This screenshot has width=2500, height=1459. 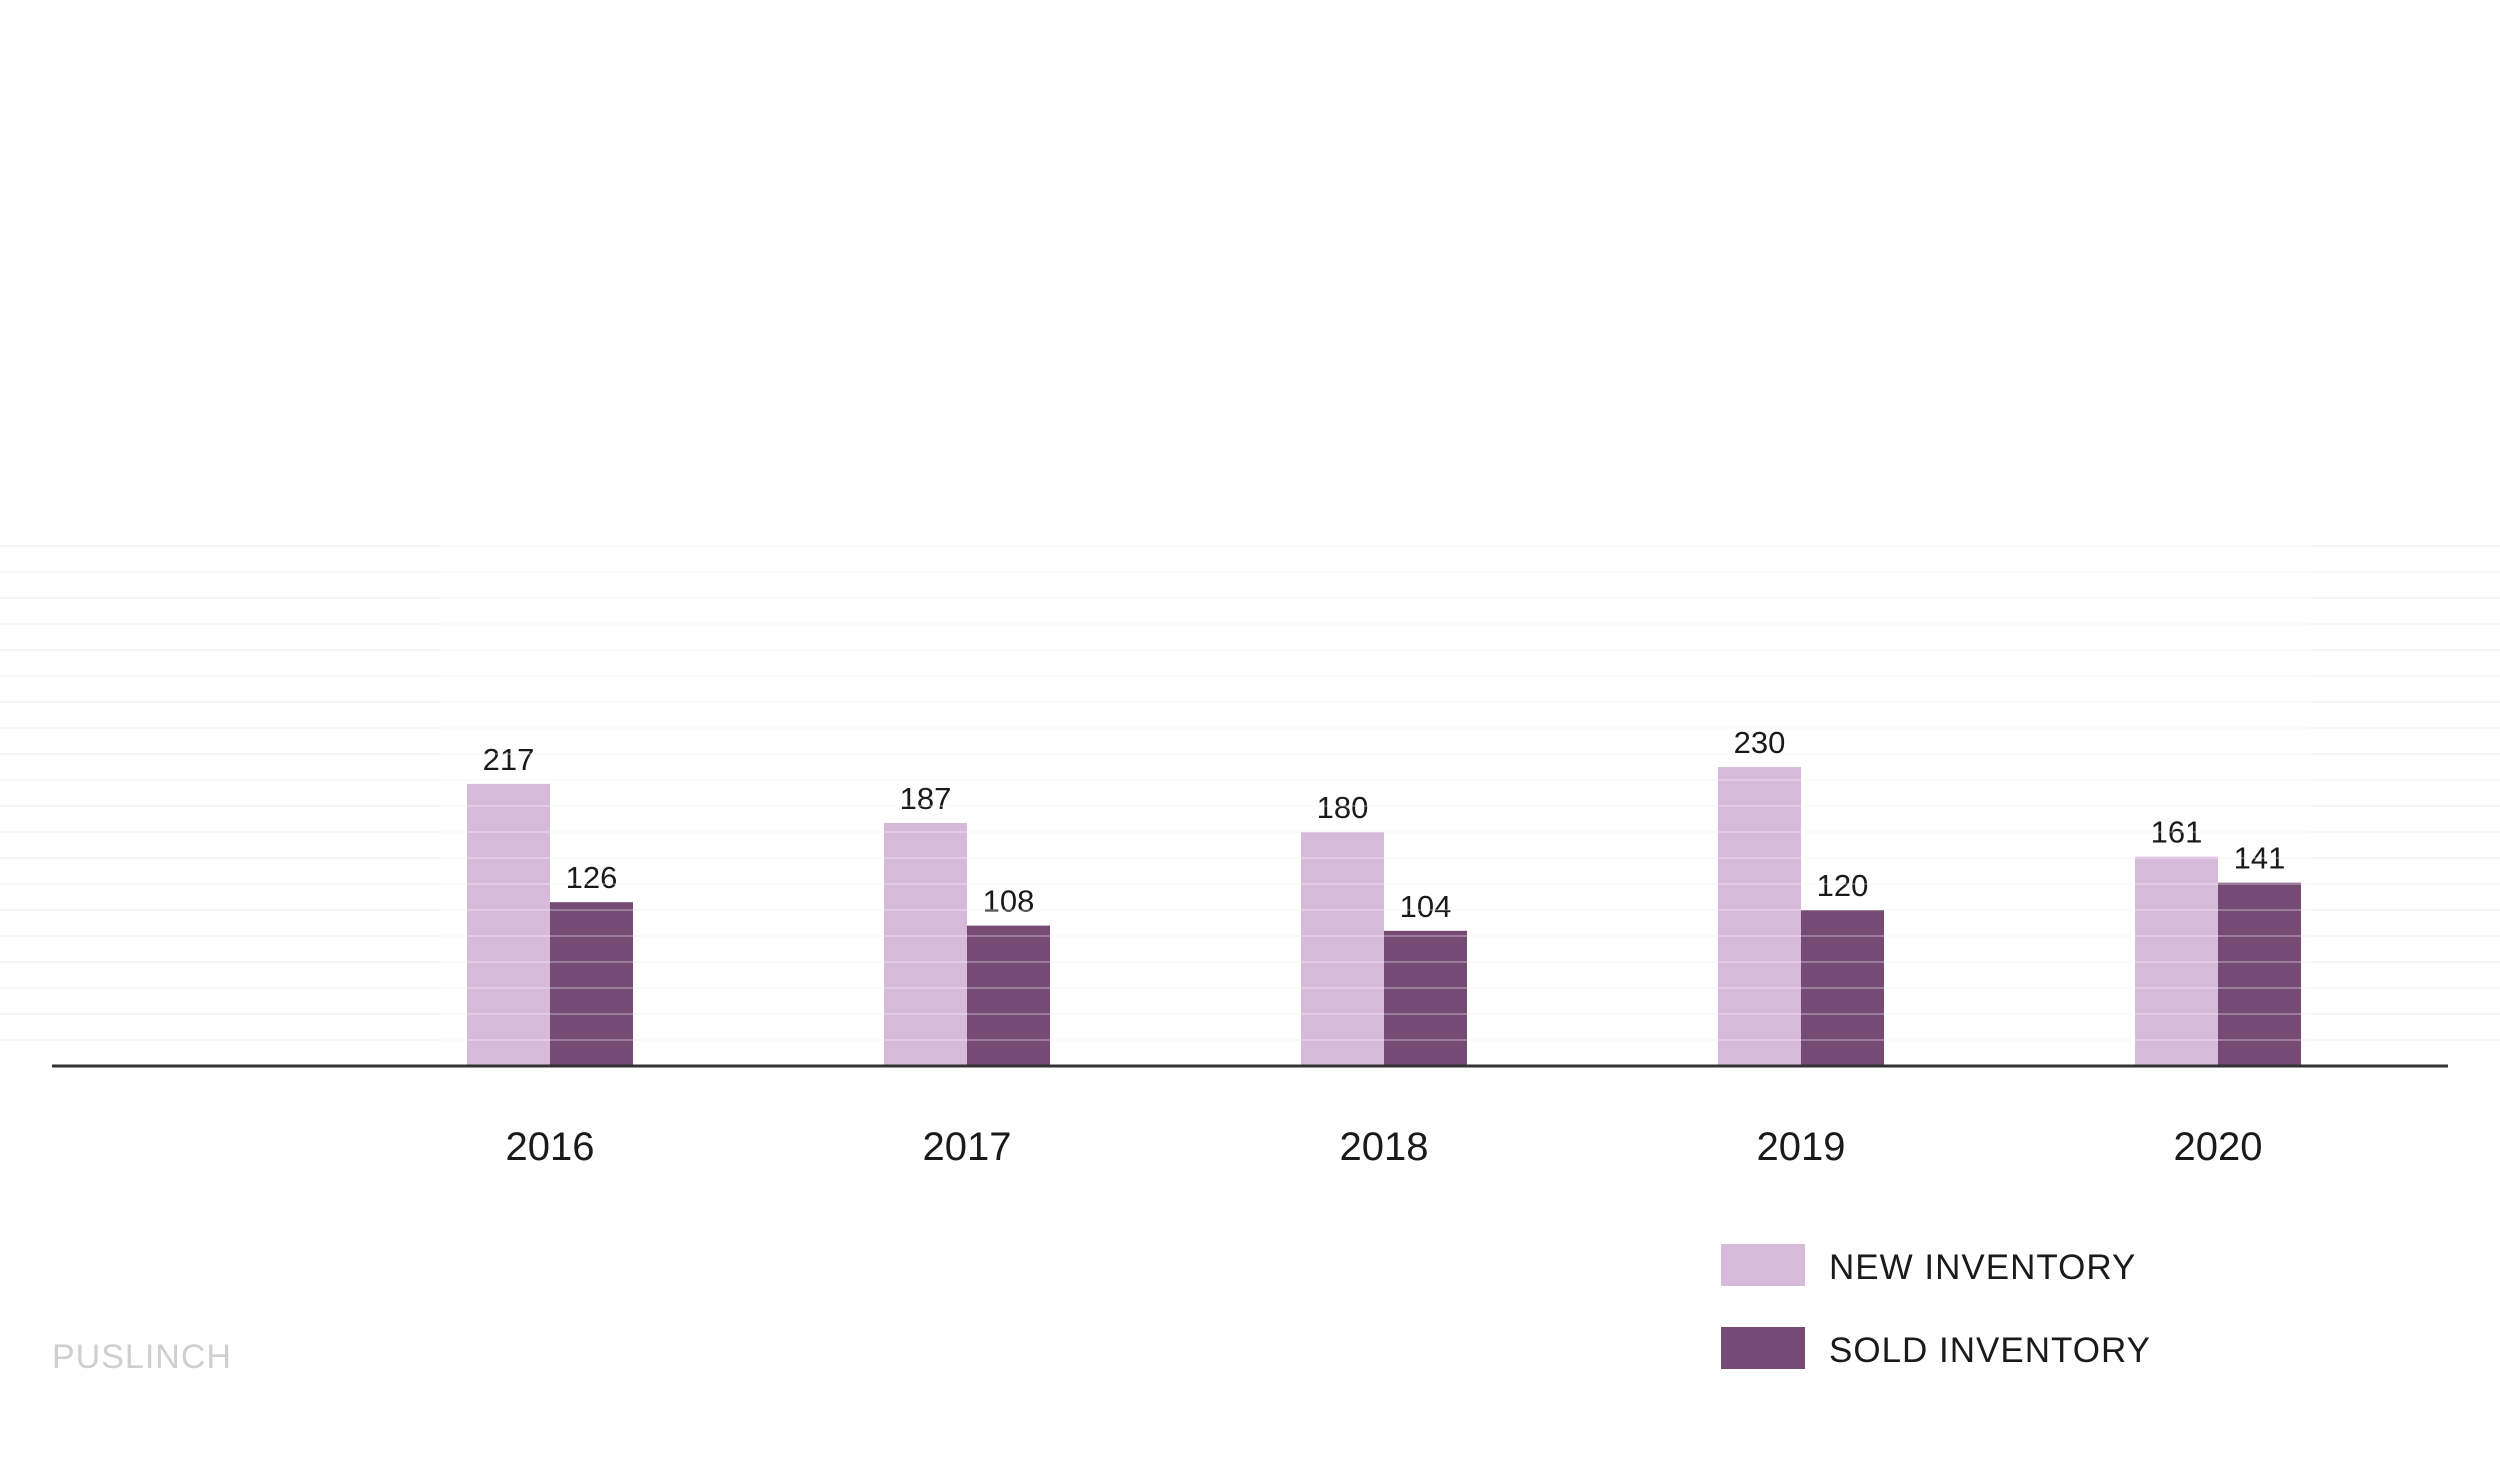 What do you see at coordinates (1426, 906) in the screenshot?
I see `data-label: 104` at bounding box center [1426, 906].